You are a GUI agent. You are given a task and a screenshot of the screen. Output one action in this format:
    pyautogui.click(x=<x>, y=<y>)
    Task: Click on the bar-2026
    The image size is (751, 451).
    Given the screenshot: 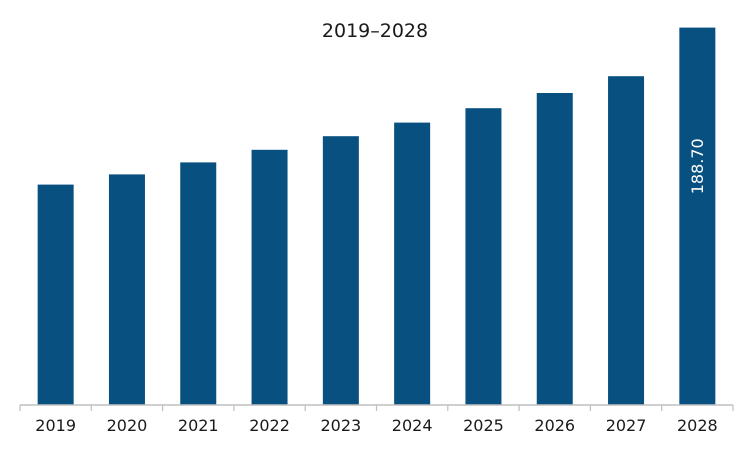 What is the action you would take?
    pyautogui.click(x=554, y=249)
    